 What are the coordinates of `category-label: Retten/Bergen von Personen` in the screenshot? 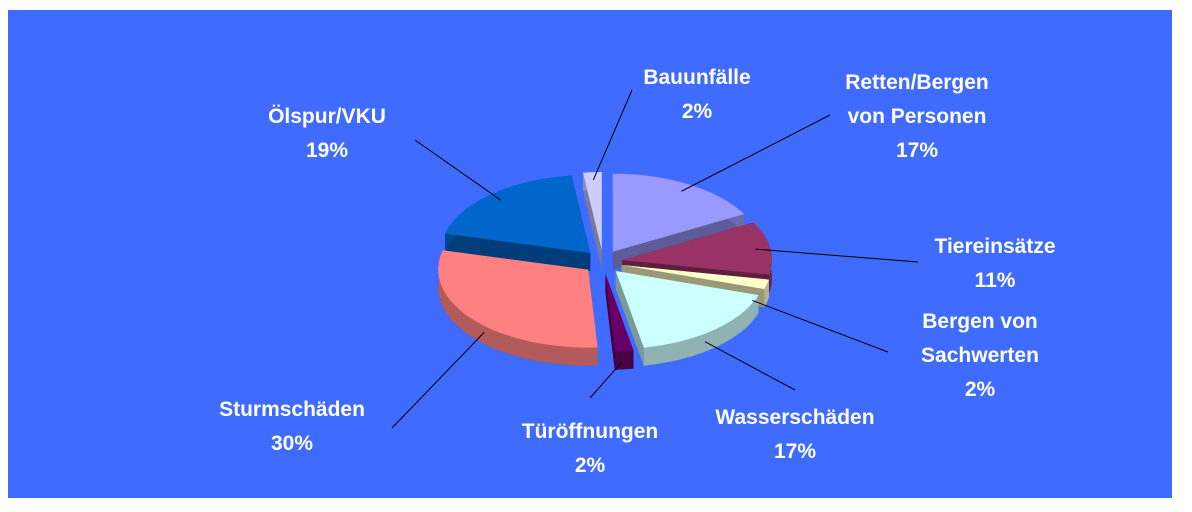 It's located at (917, 99).